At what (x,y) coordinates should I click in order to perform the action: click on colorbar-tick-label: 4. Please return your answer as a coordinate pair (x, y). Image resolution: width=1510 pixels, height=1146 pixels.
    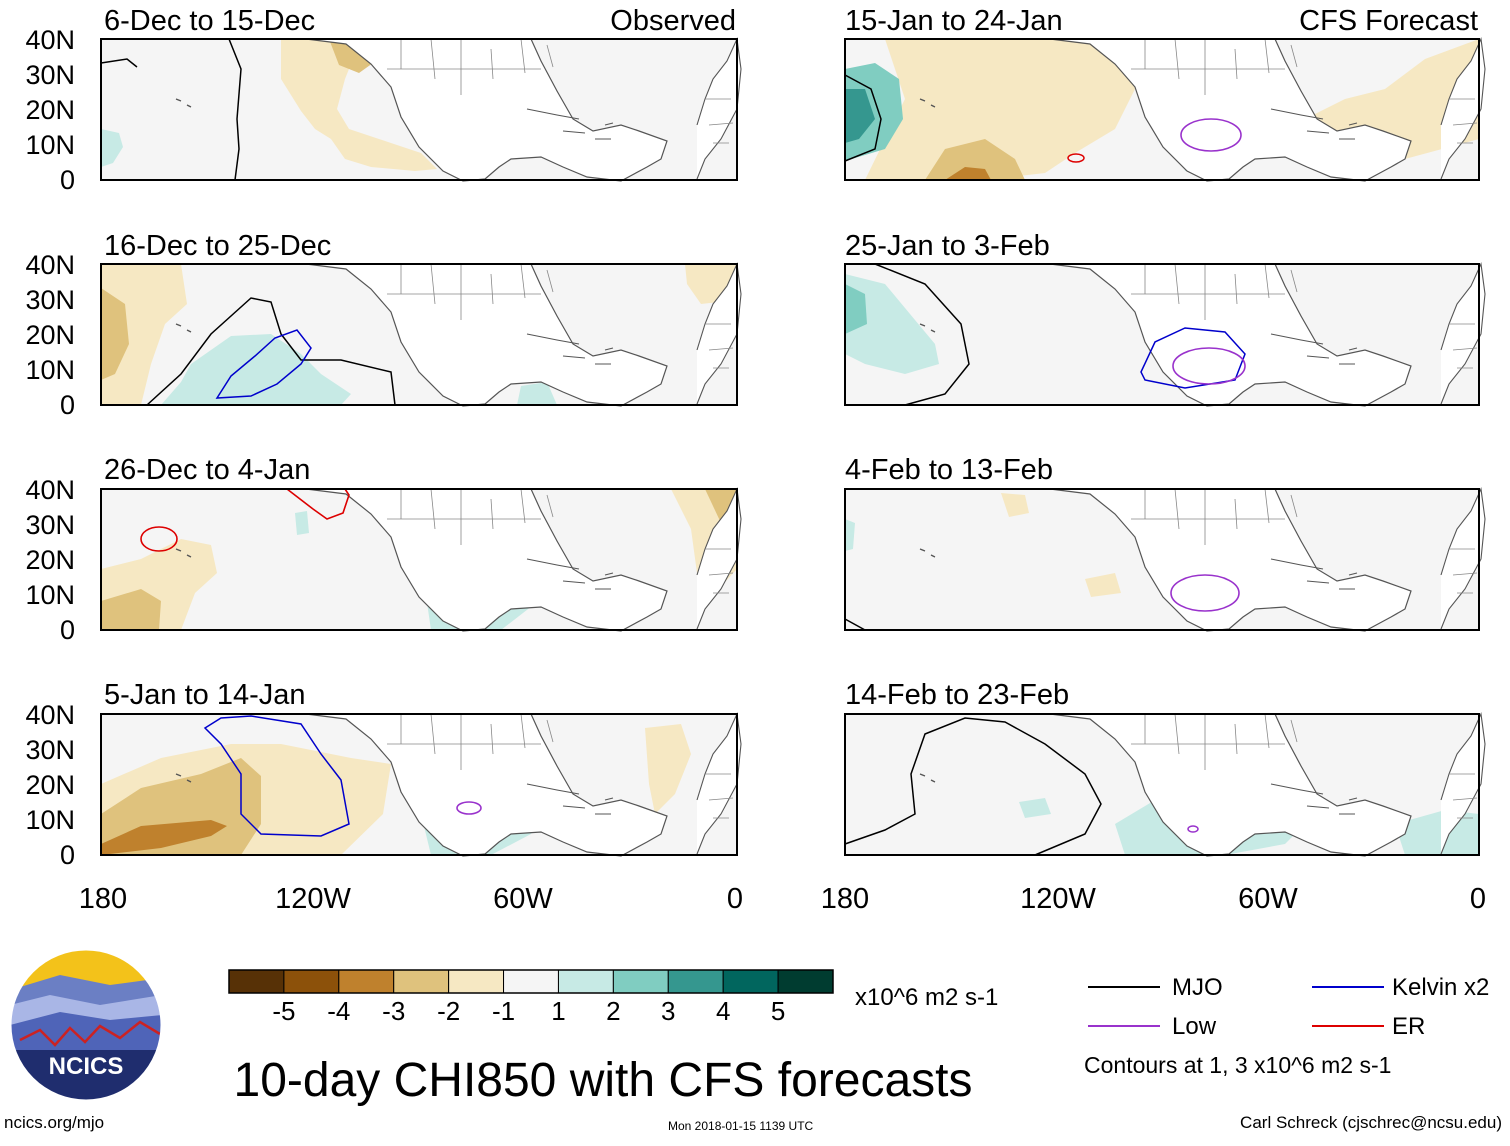
    Looking at the image, I should click on (723, 1011).